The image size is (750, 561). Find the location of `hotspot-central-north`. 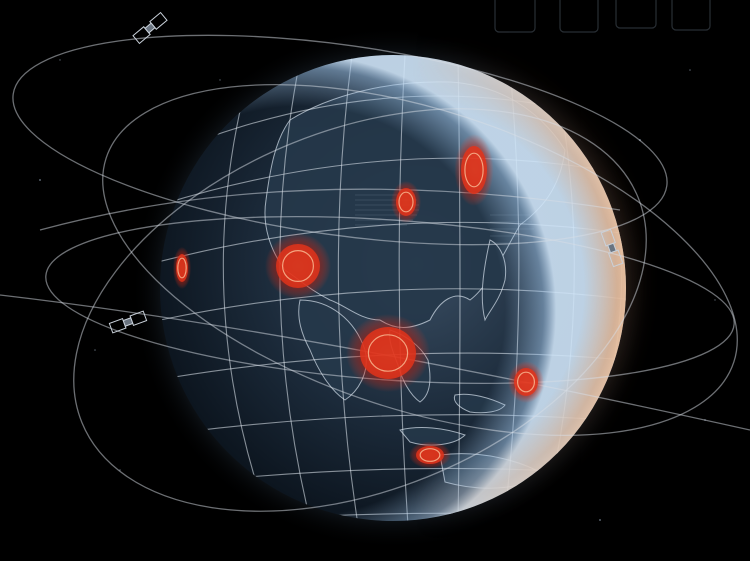

hotspot-central-north is located at coordinates (406, 202).